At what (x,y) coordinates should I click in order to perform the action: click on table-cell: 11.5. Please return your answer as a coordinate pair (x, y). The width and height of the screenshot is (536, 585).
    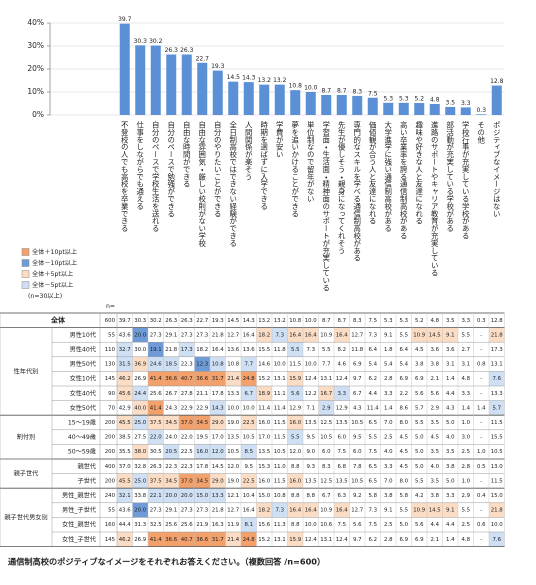
    Looking at the image, I should click on (280, 481).